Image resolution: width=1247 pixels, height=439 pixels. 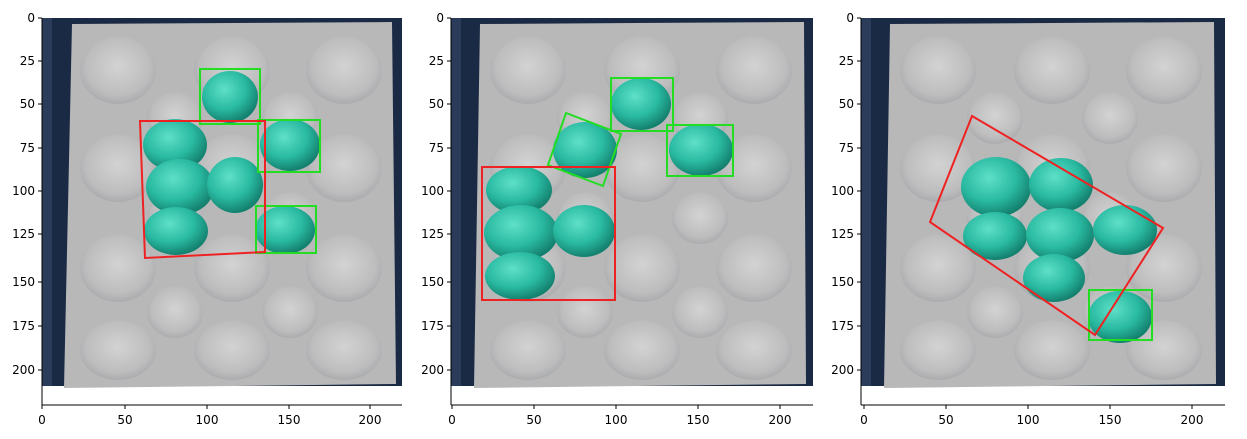 What do you see at coordinates (206, 407) in the screenshot?
I see `panel-1-x-ticks` at bounding box center [206, 407].